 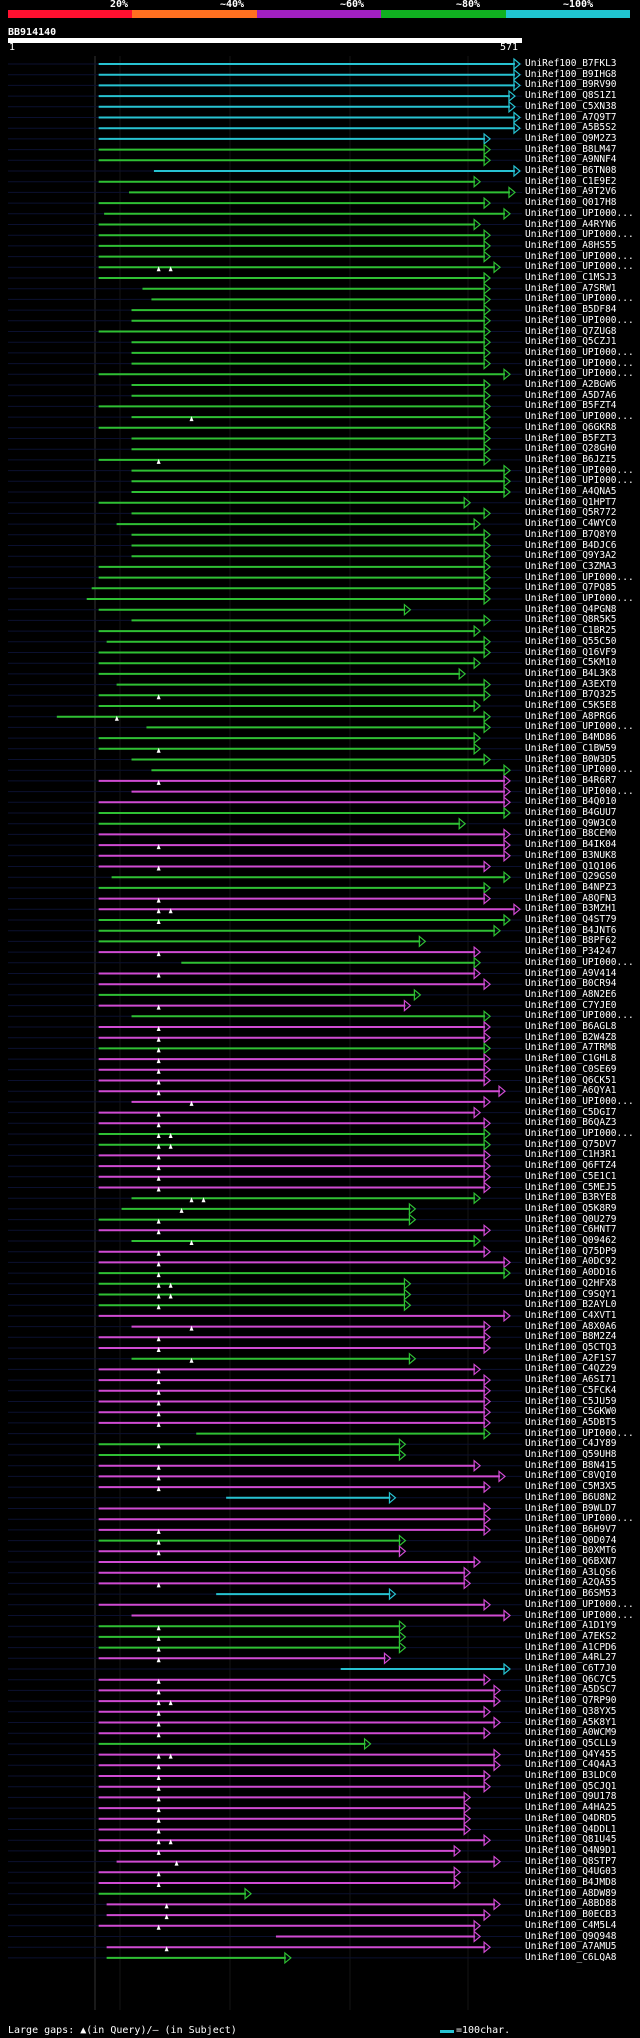 What do you see at coordinates (571, 834) in the screenshot?
I see `hit-label: UniRef100_B8CEM0` at bounding box center [571, 834].